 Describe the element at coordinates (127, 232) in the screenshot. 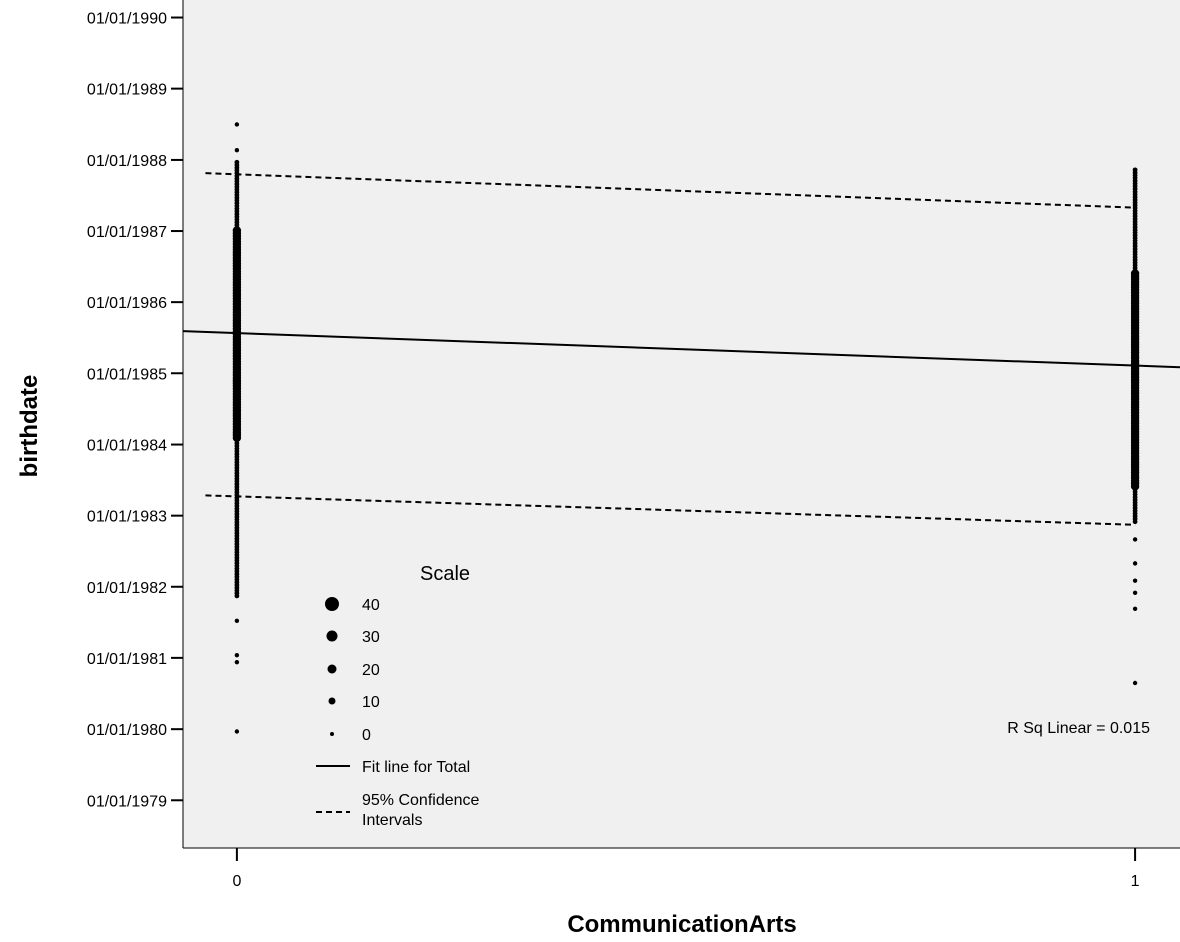

I see `y-tick-label: 01/01/1987` at that location.